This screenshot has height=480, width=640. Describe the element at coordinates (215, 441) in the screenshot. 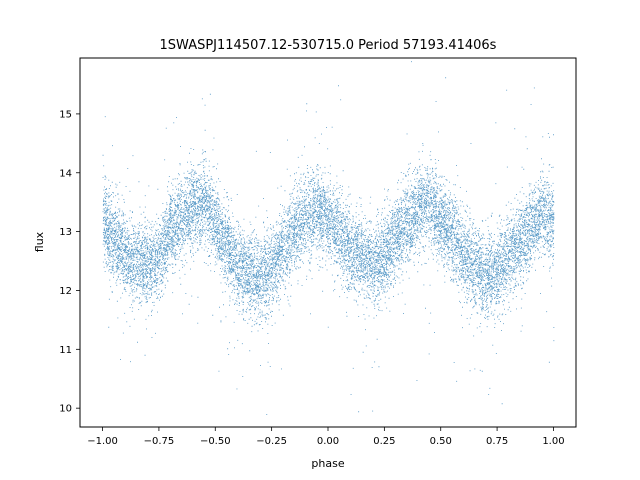

I see `x-tick-label: −0.50` at that location.